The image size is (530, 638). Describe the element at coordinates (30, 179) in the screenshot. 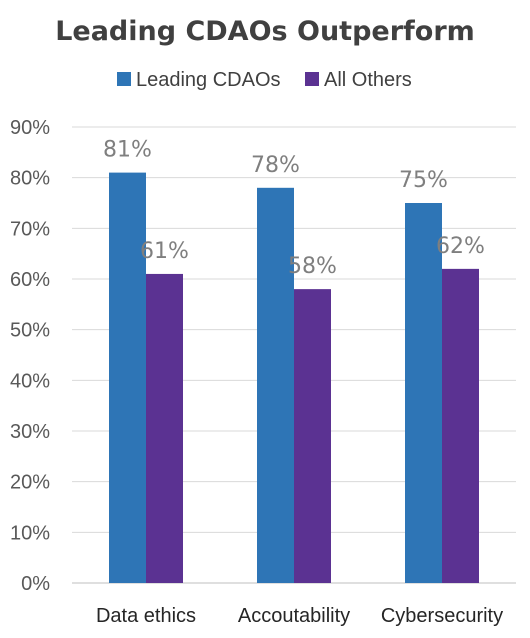

I see `y-tick-label: 80%` at that location.